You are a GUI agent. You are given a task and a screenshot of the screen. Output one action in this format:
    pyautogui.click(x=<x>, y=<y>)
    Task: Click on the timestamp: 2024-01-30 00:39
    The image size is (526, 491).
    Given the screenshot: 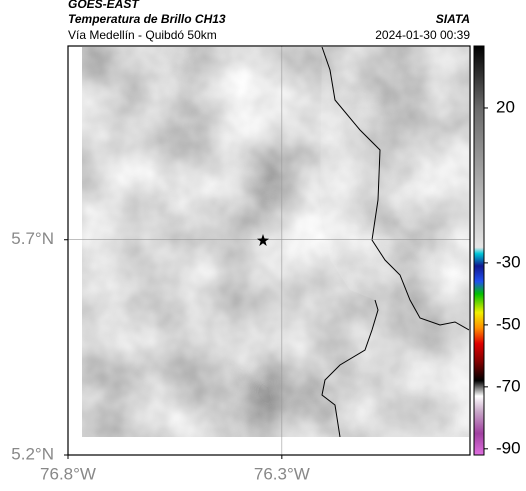 What is the action you would take?
    pyautogui.click(x=422, y=35)
    